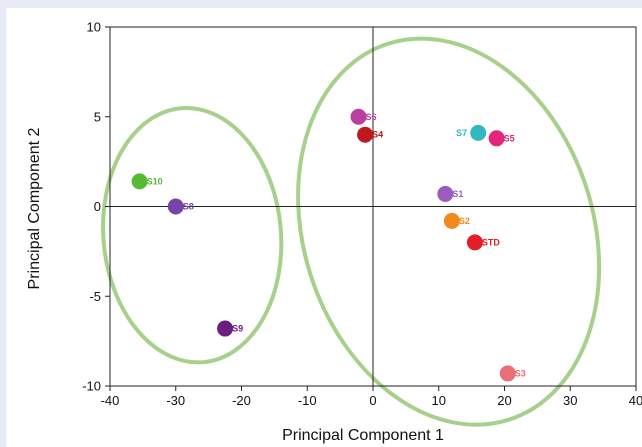 The image size is (642, 447). Describe the element at coordinates (520, 373) in the screenshot. I see `point-label-s3: S3` at that location.